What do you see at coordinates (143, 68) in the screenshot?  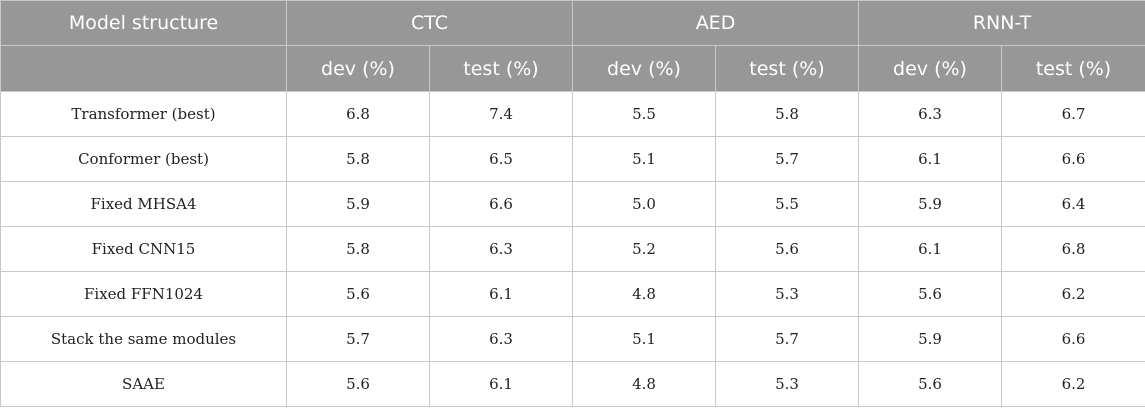 I see `header-empty-cell` at bounding box center [143, 68].